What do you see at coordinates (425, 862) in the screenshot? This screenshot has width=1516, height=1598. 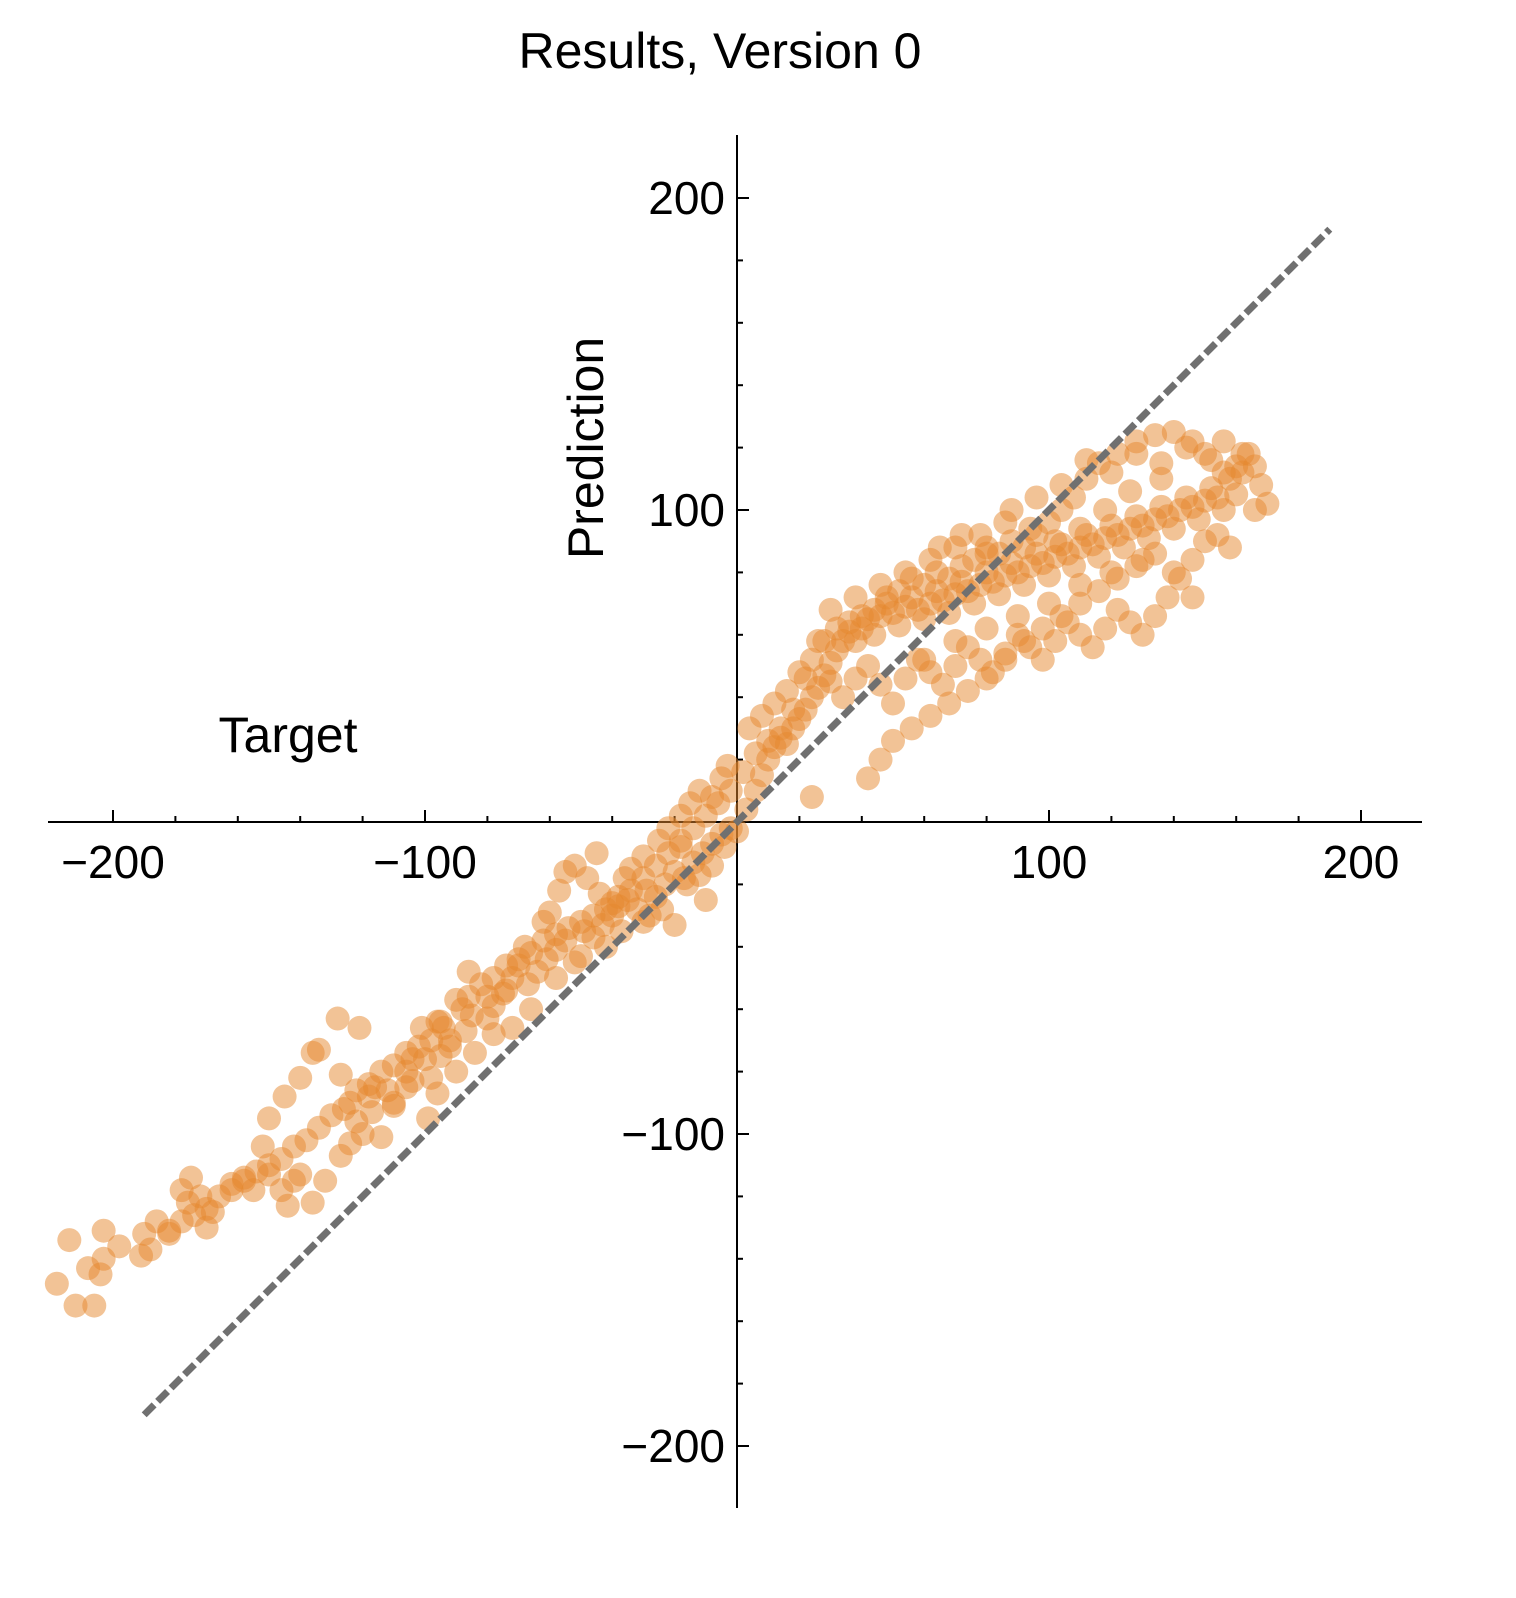 I see `x-tick-label: −100` at bounding box center [425, 862].